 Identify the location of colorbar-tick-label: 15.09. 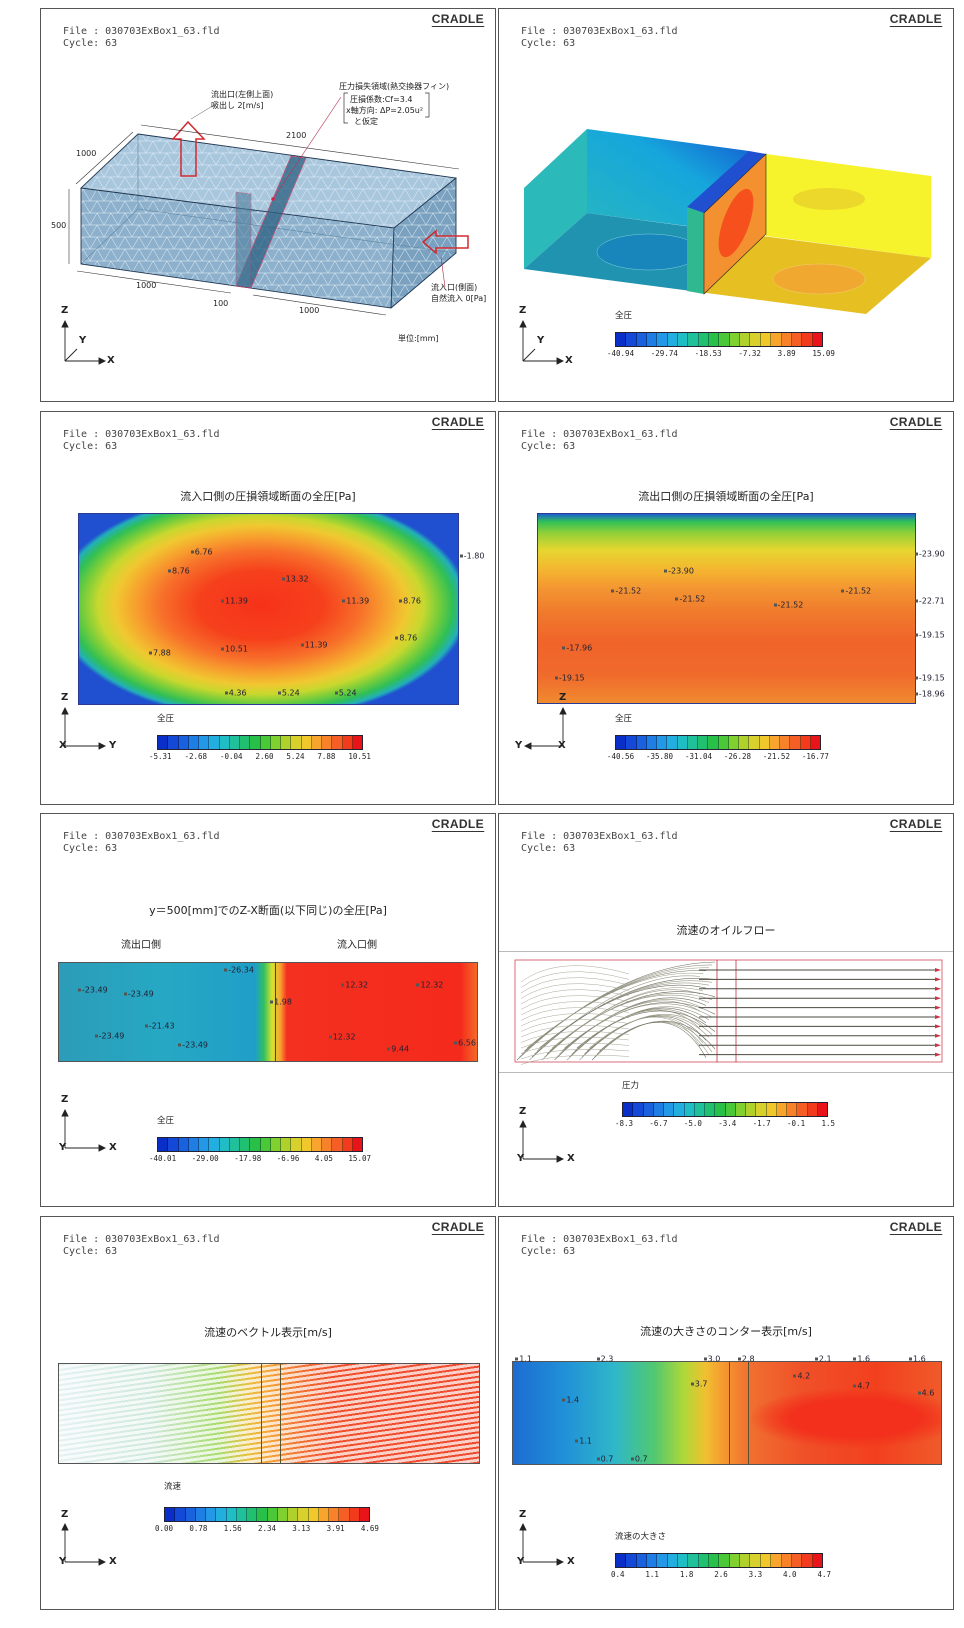
(823, 353).